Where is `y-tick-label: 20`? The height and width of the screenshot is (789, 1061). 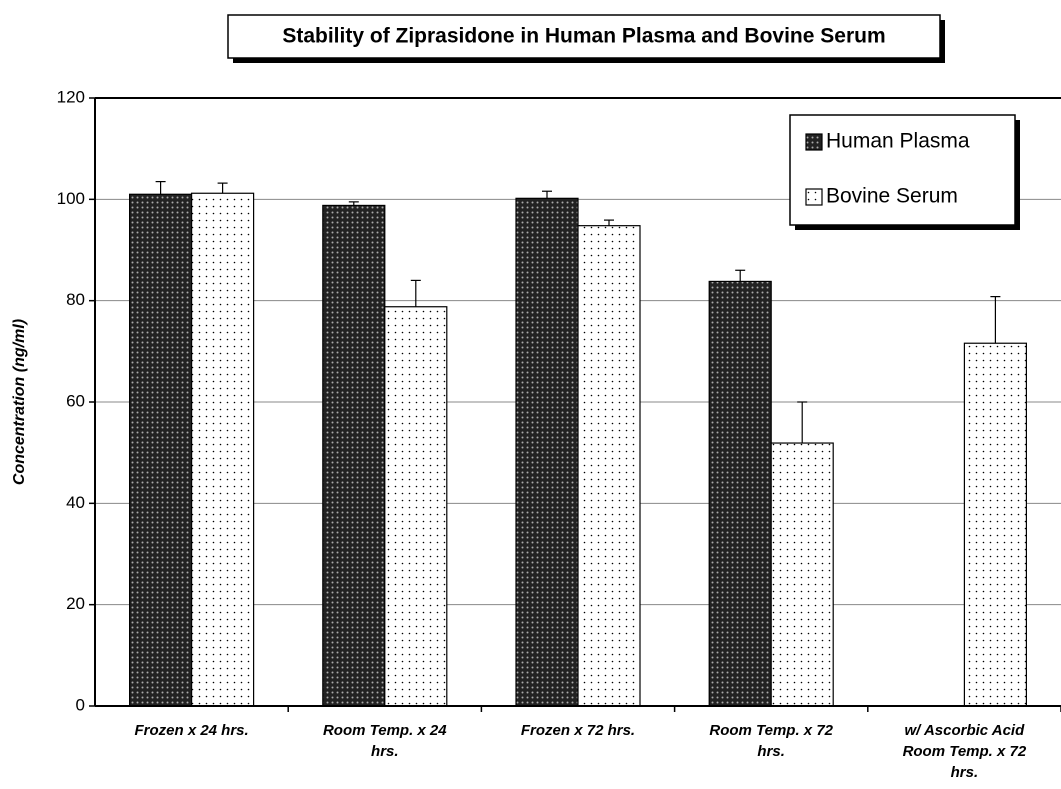
y-tick-label: 20 is located at coordinates (75, 603).